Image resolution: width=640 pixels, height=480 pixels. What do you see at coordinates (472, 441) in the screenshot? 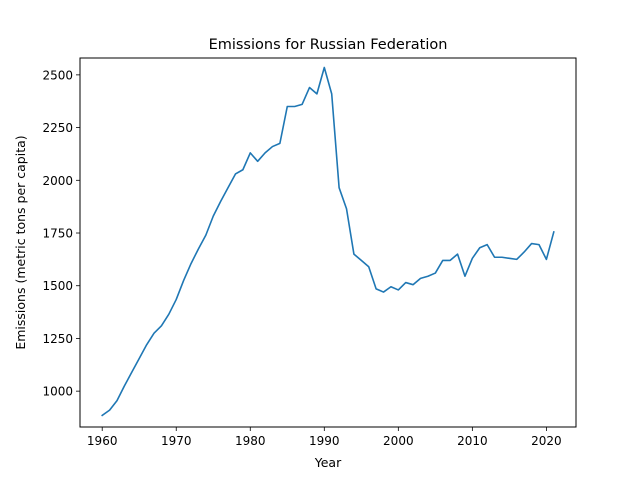
I see `x-tick-label: 2010` at bounding box center [472, 441].